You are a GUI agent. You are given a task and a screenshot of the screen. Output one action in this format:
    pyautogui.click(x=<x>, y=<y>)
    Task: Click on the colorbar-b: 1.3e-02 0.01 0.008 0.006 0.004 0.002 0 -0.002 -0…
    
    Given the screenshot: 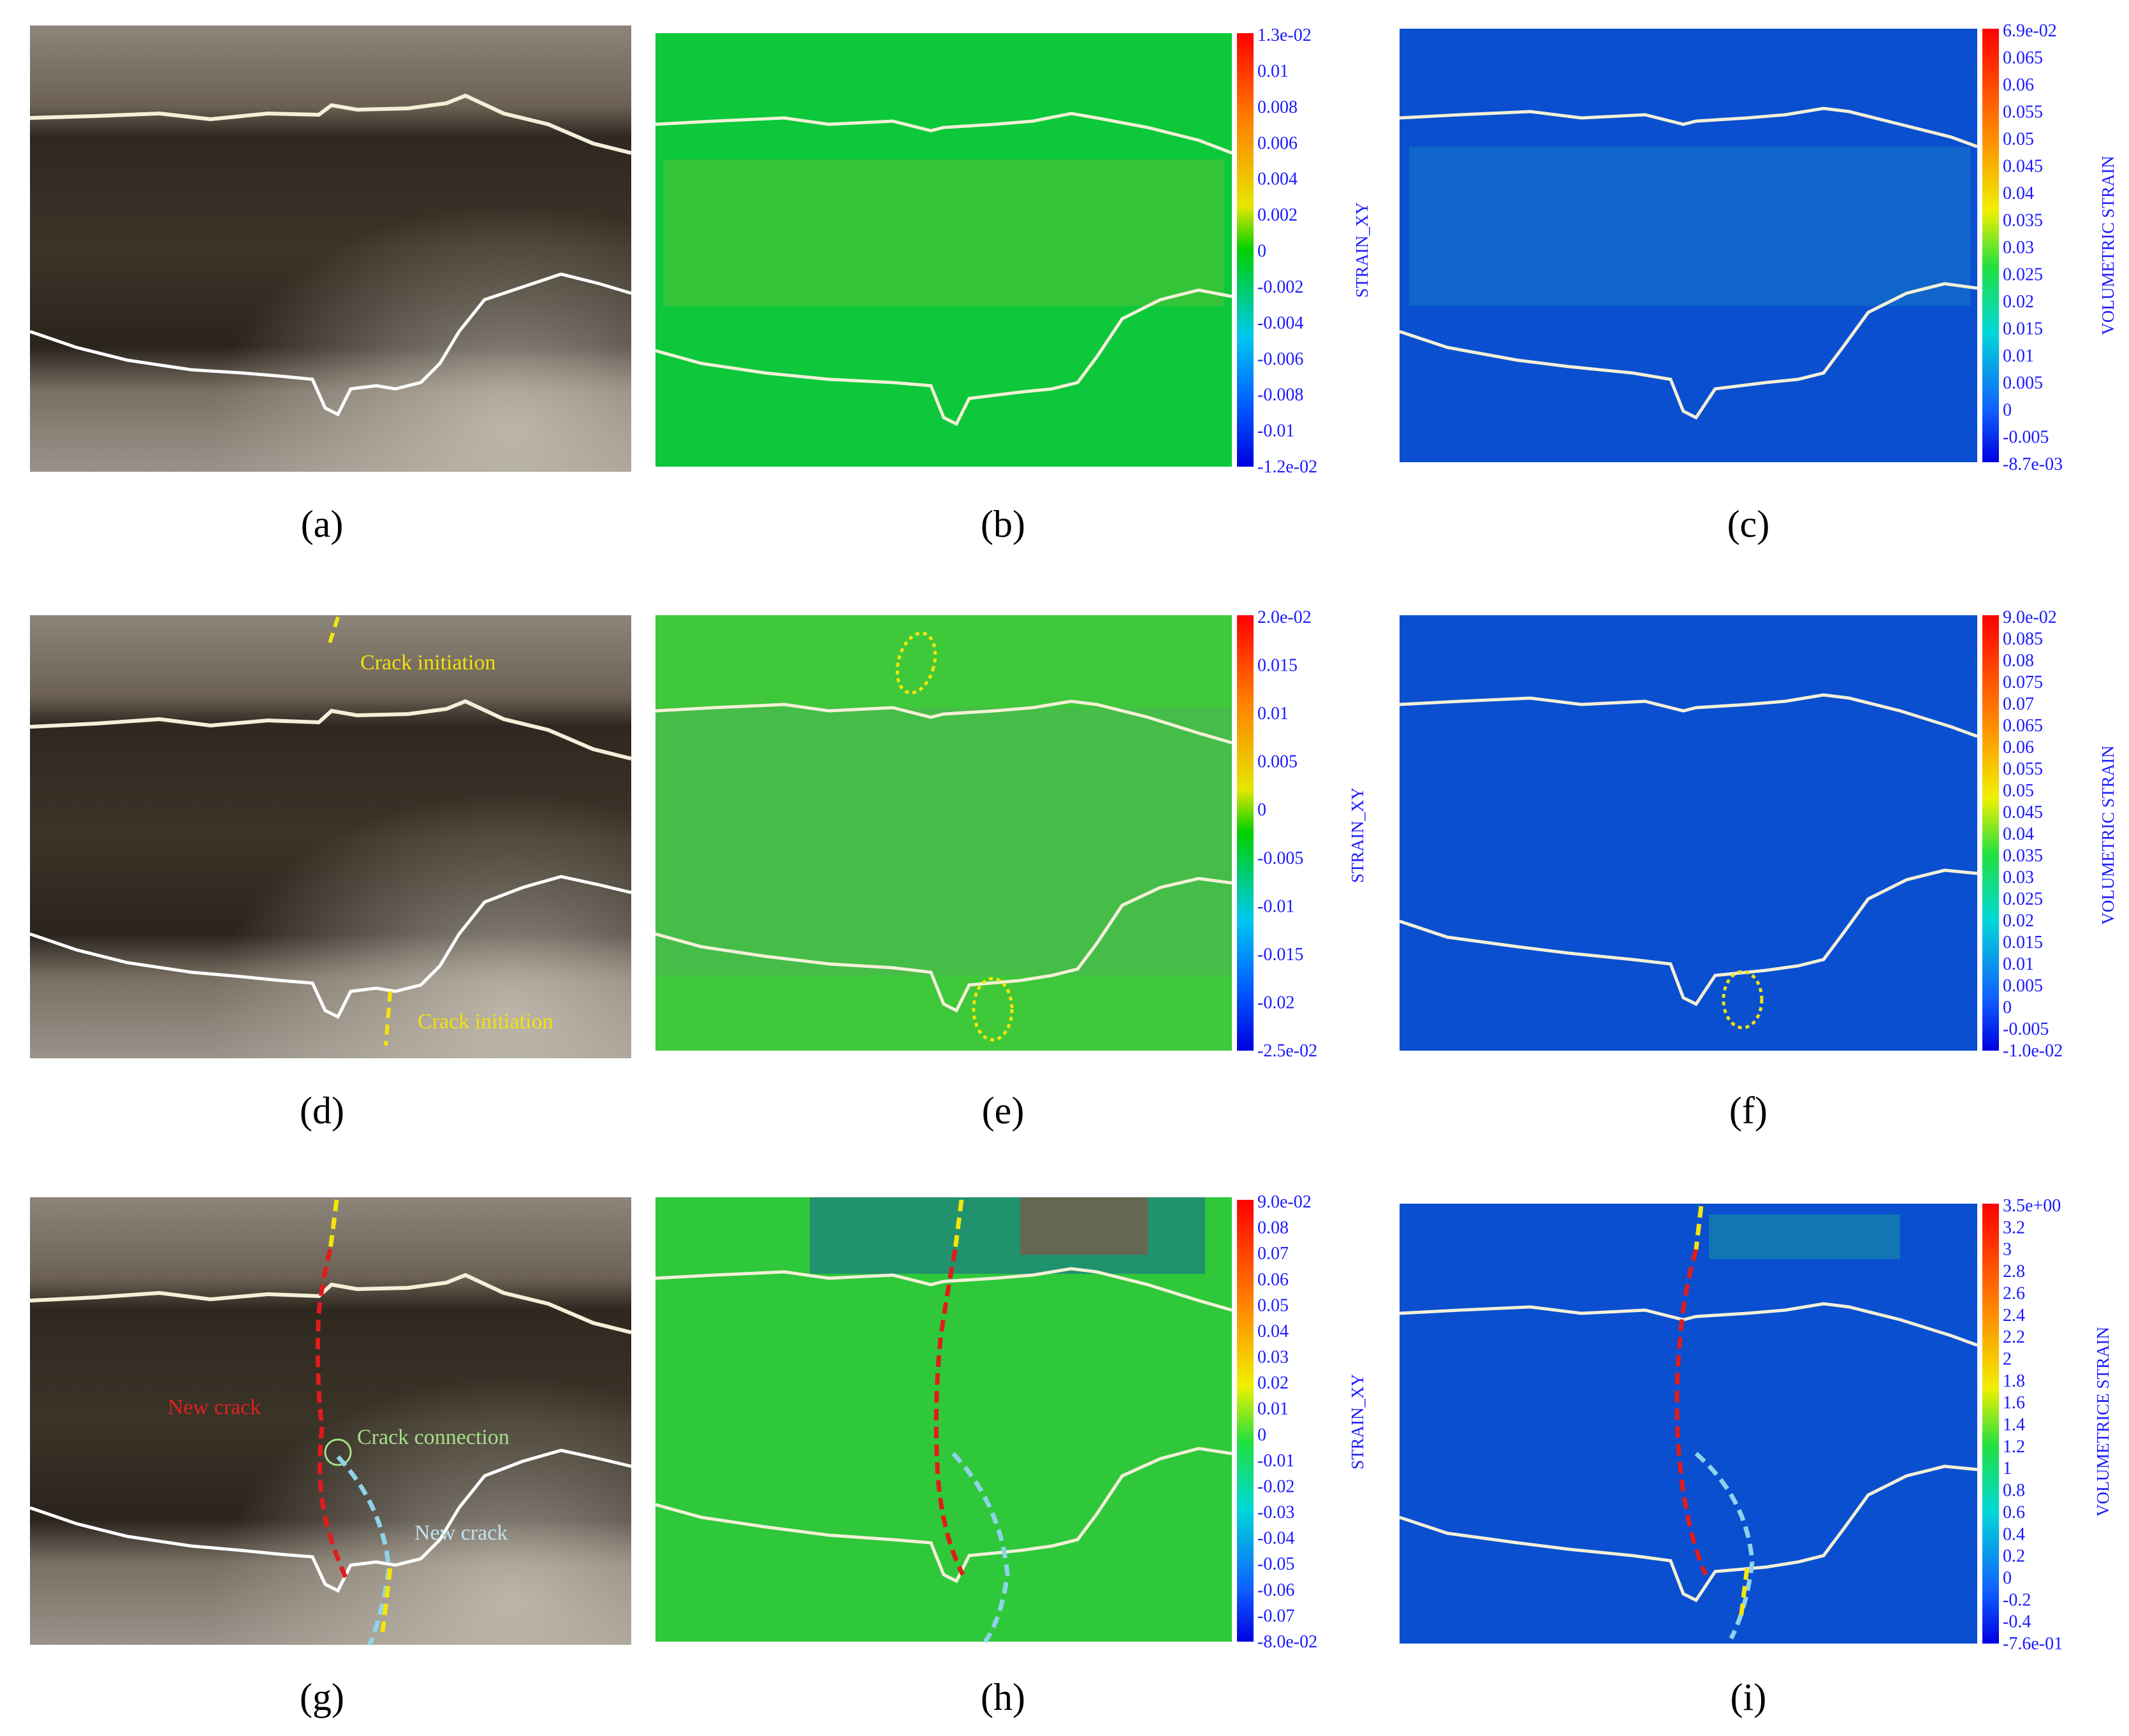 What is the action you would take?
    pyautogui.click(x=1304, y=251)
    